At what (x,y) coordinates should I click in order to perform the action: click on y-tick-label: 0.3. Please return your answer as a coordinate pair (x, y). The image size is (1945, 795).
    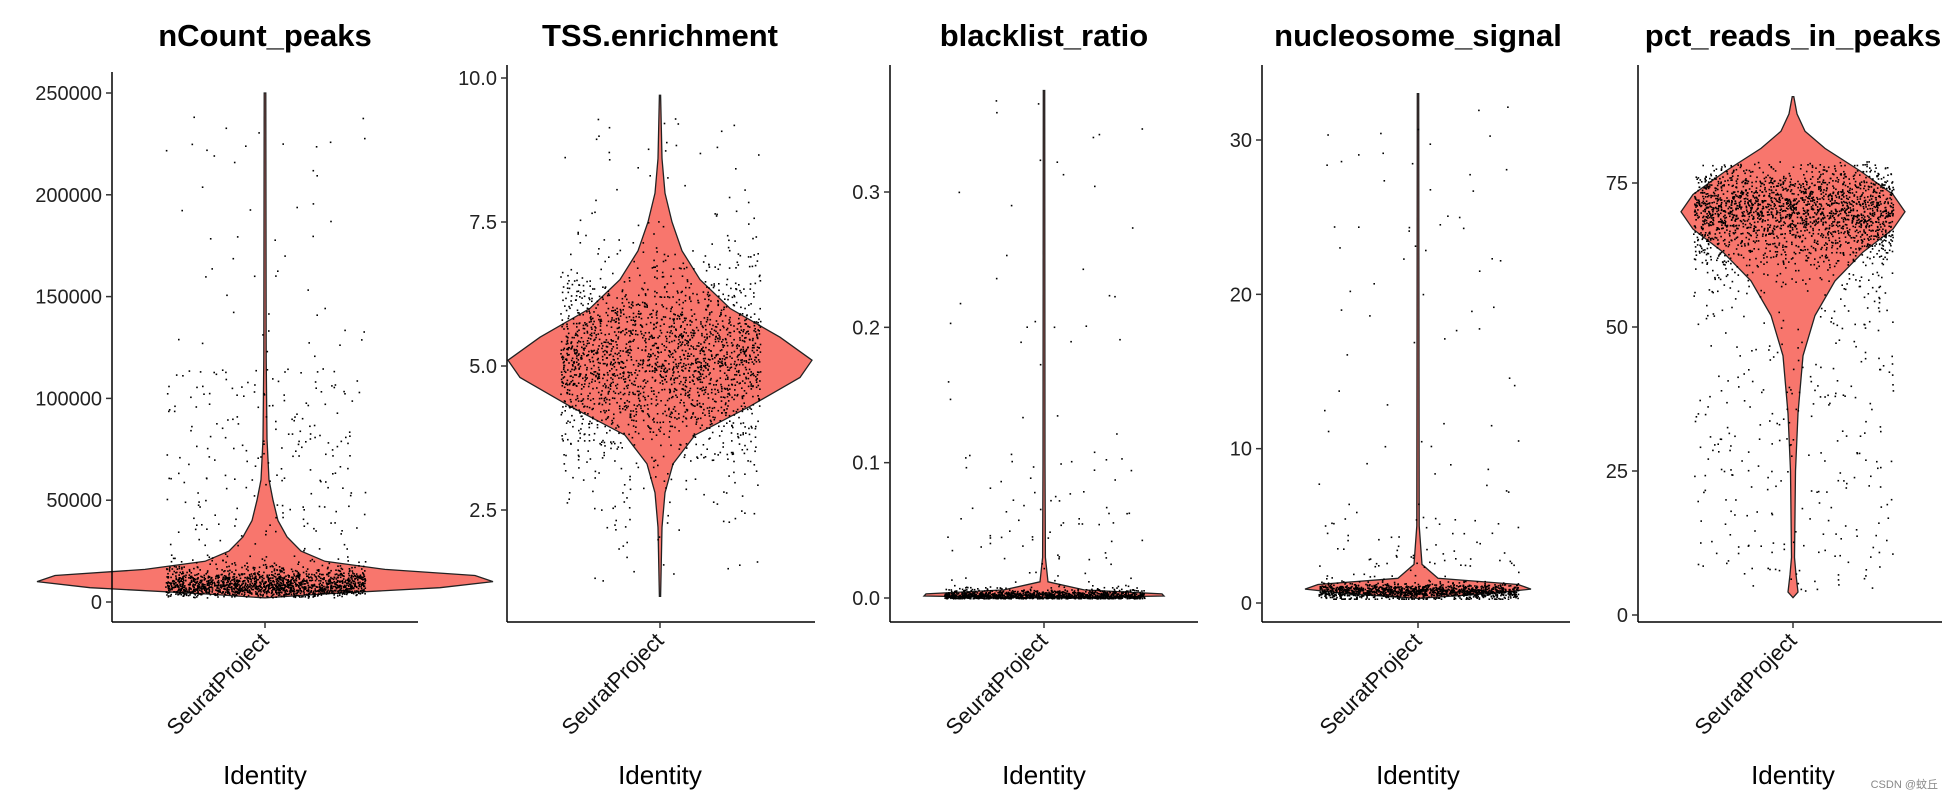
    Looking at the image, I should click on (866, 193).